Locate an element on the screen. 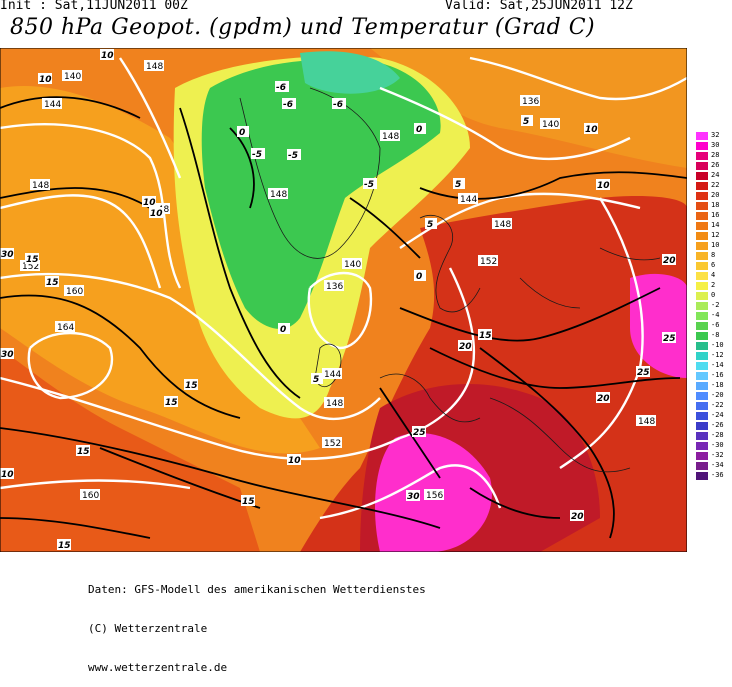 The image size is (732, 687). legend-label: -16 is located at coordinates (717, 375).